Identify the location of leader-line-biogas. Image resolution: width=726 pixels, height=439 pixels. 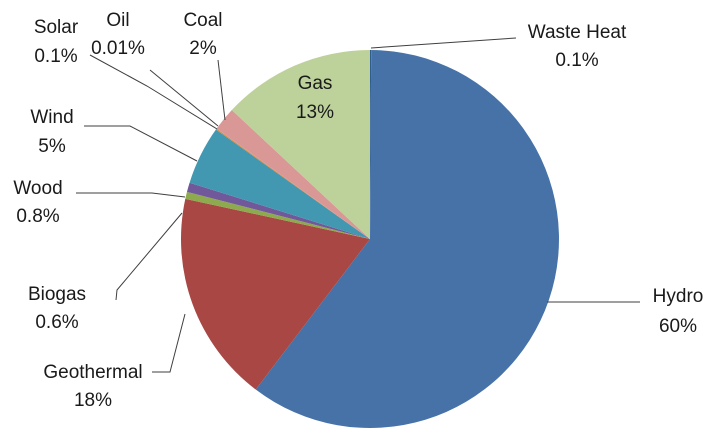
(149, 256).